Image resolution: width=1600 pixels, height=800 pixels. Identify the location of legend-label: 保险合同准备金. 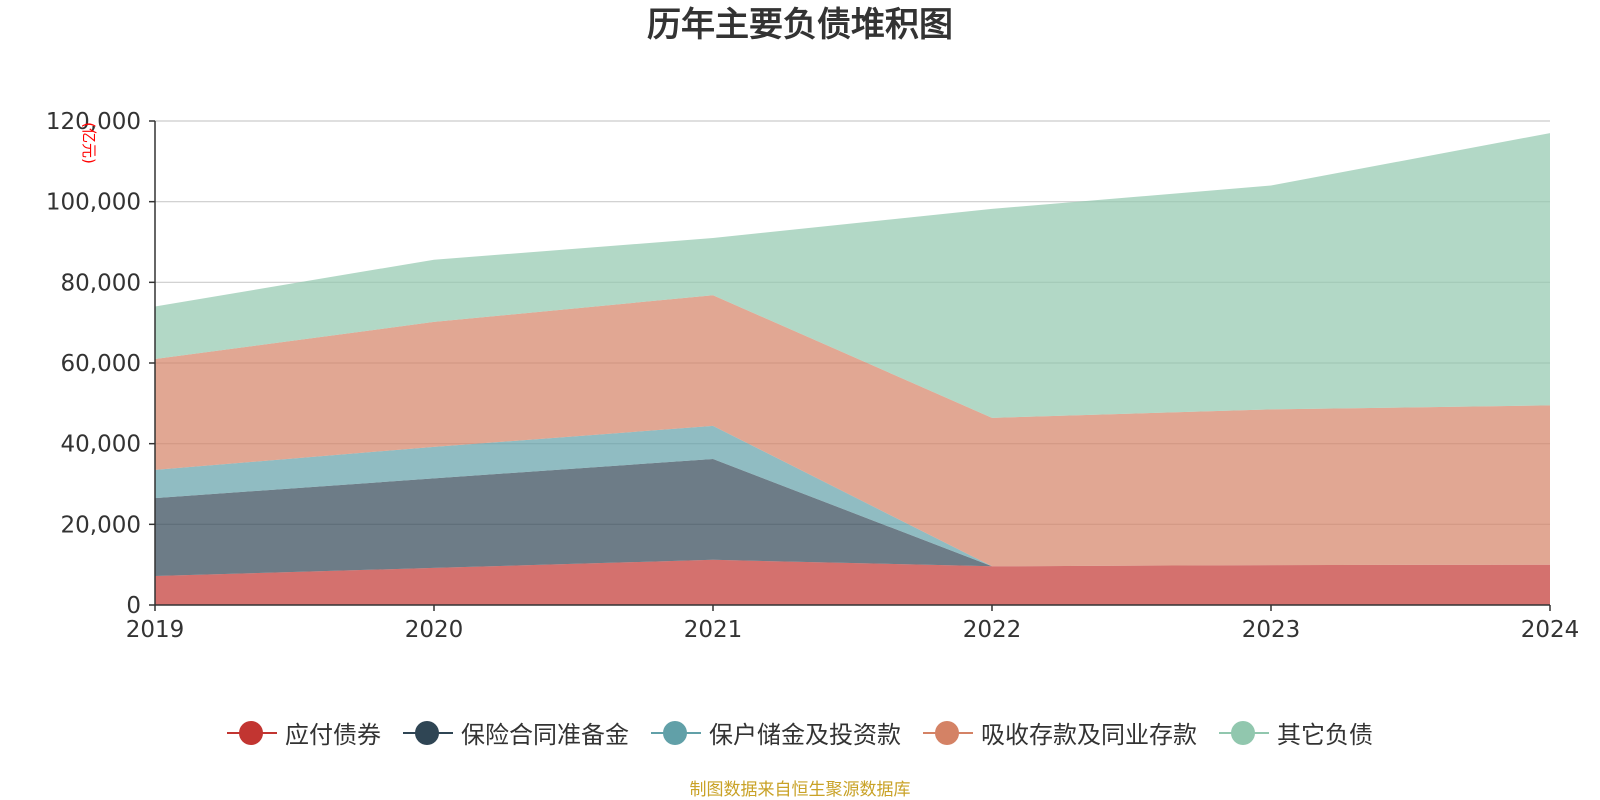
(545, 735).